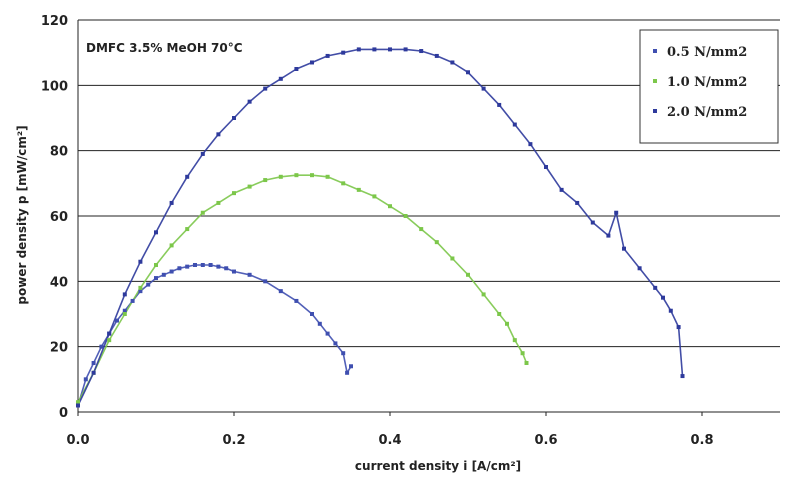 This screenshot has height=486, width=800. What do you see at coordinates (707, 52) in the screenshot?
I see `legend-label-series-0: 0.5 N/mm2` at bounding box center [707, 52].